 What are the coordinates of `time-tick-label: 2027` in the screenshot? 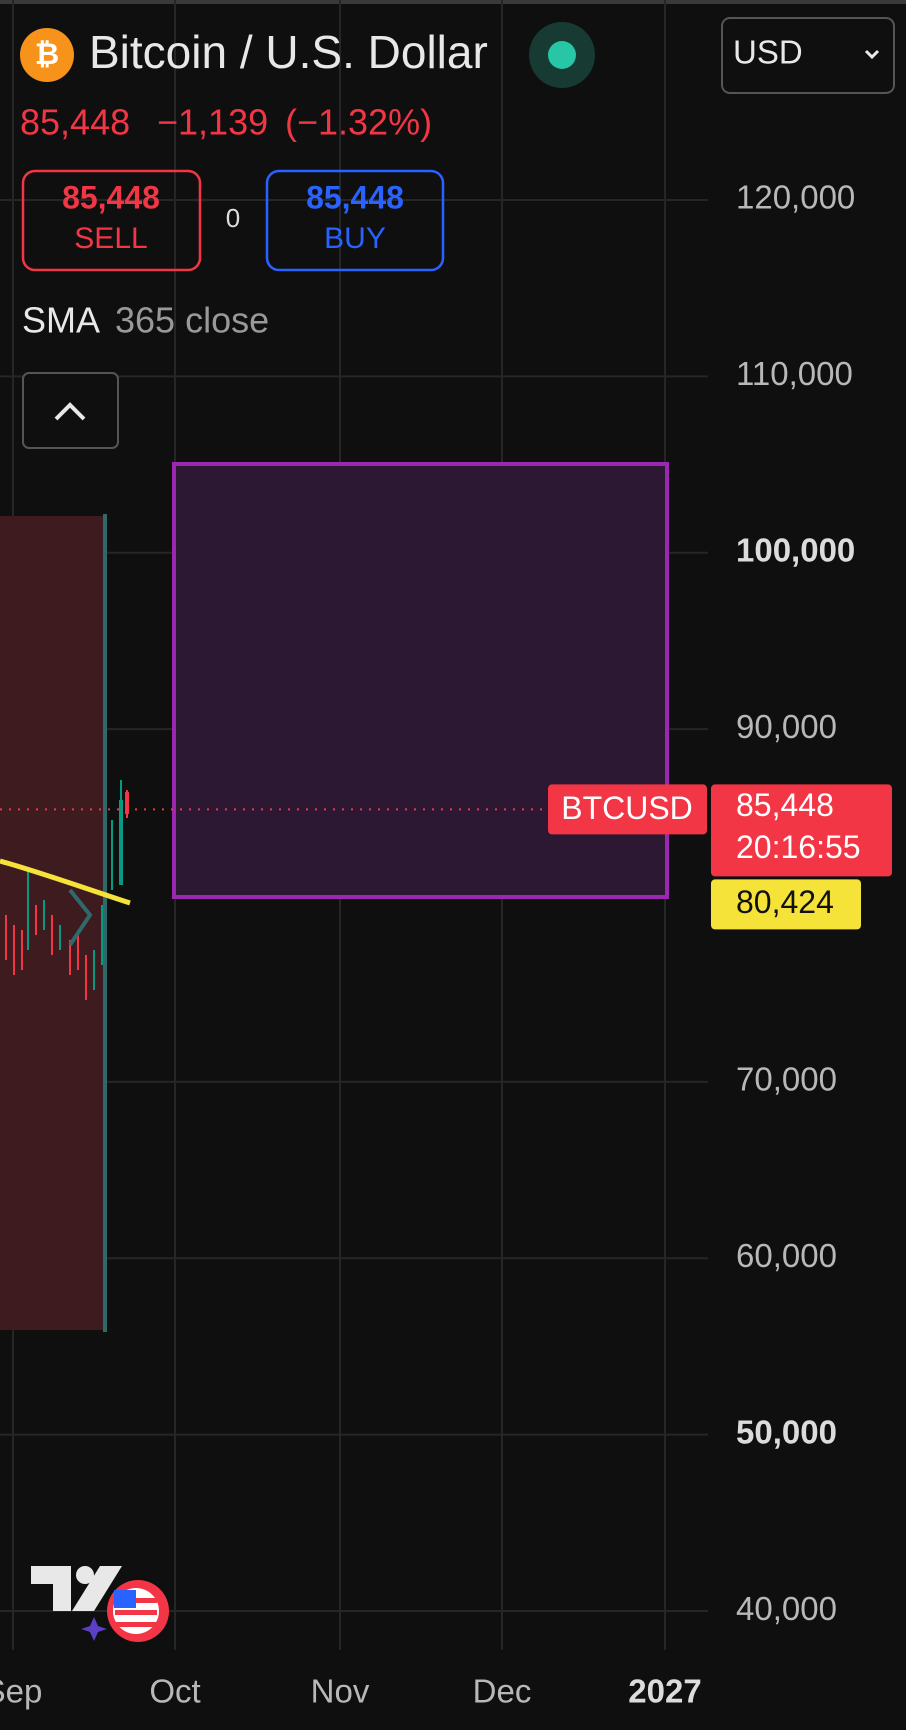 It's located at (664, 1691).